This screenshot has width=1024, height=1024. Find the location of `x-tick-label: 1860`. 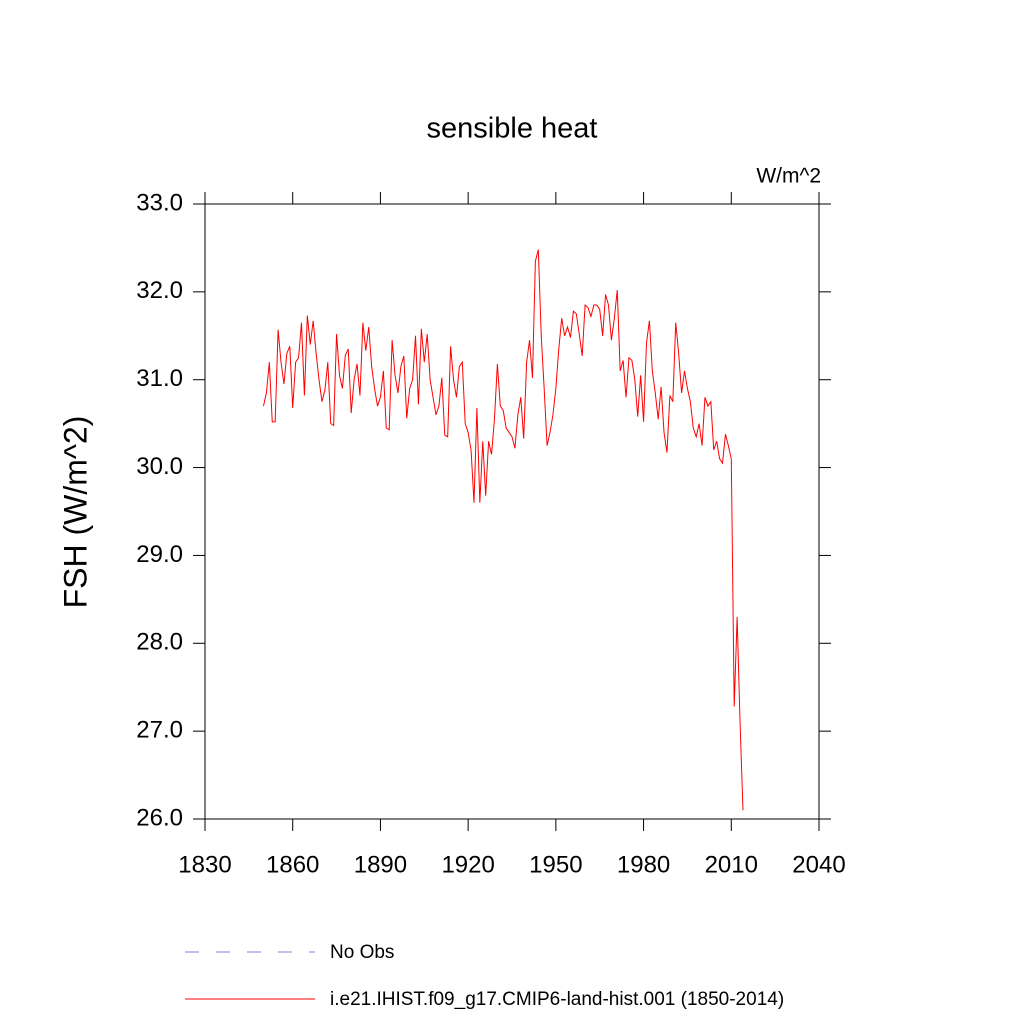

x-tick-label: 1860 is located at coordinates (292, 864).